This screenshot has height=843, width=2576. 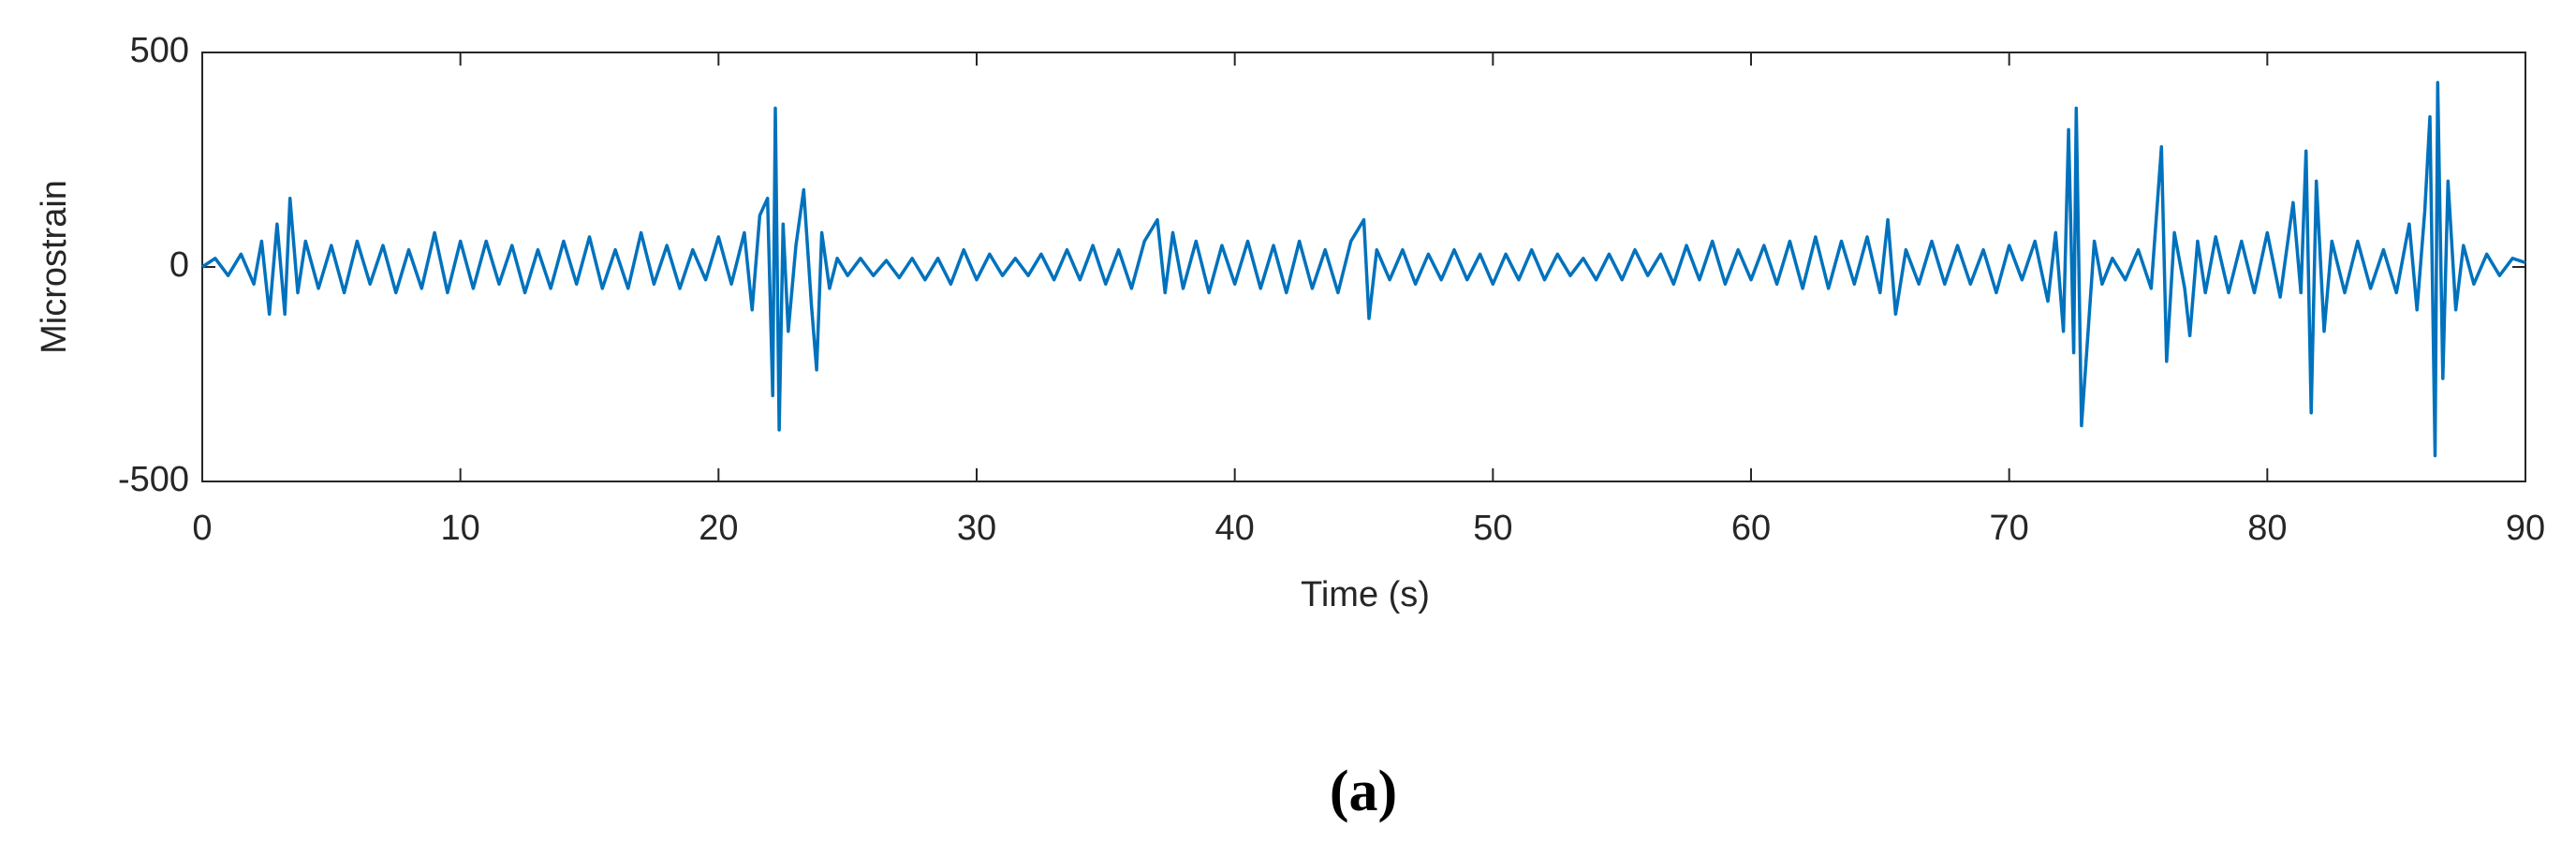 I want to click on x-tick-label: 30, so click(x=976, y=528).